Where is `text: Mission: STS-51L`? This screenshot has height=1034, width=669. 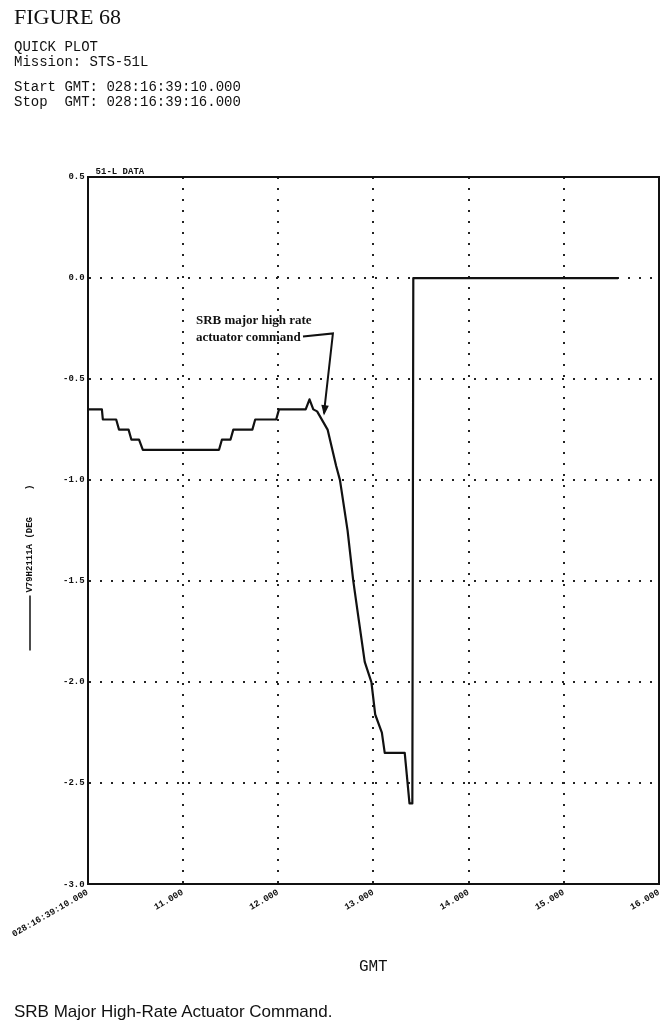 text: Mission: STS-51L is located at coordinates (82, 62).